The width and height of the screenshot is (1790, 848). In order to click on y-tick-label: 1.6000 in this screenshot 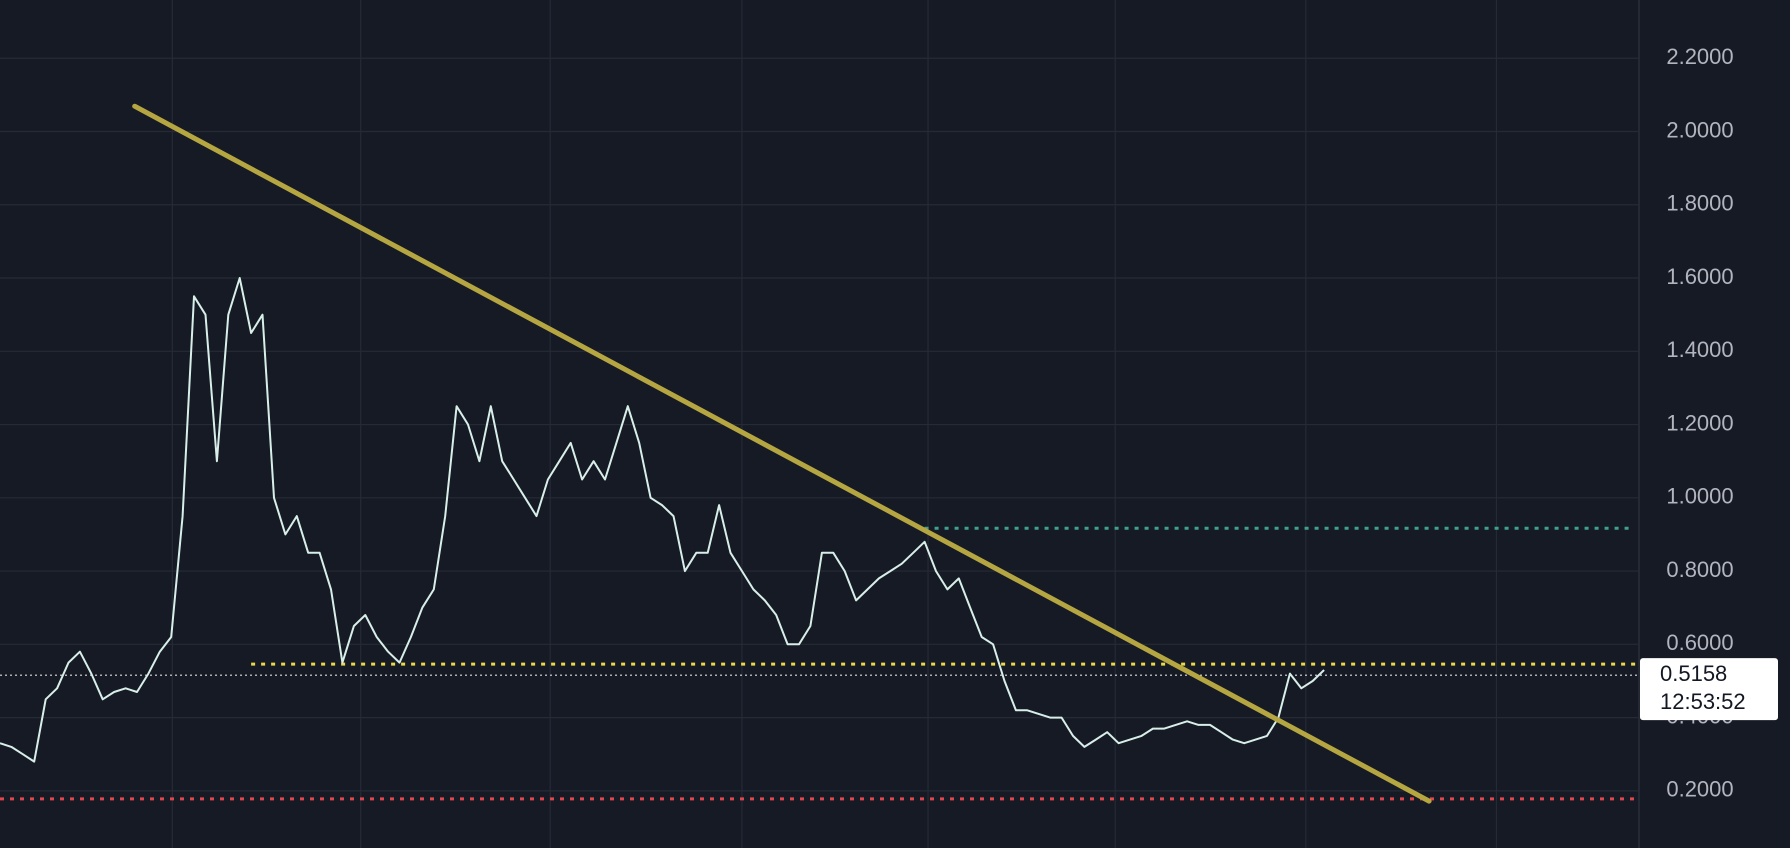, I will do `click(1699, 276)`.